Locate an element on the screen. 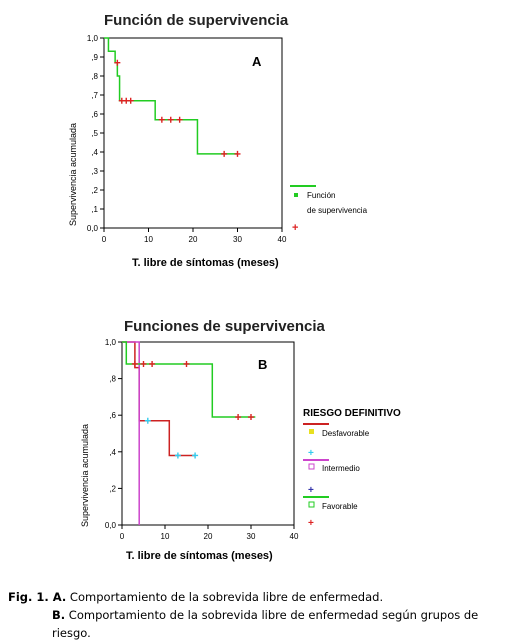 This screenshot has height=642, width=523. chart-b-xtick-label: 20 is located at coordinates (208, 536).